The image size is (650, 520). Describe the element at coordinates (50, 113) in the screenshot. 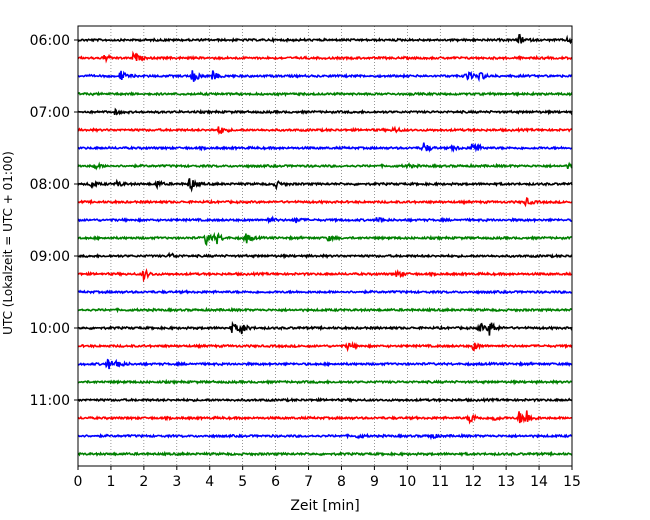

I see `y-tick-label: 07:00` at that location.